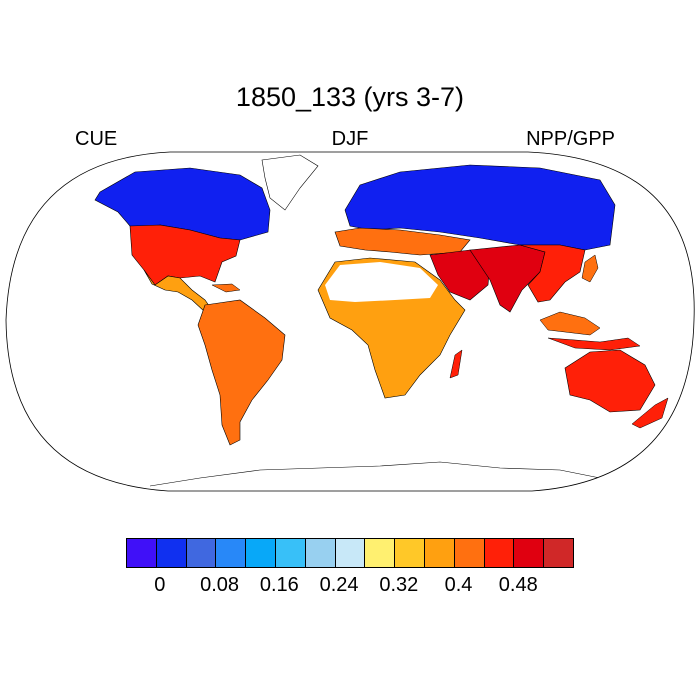 This screenshot has width=700, height=700. I want to click on colorbar-tick-label: 0.08, so click(220, 585).